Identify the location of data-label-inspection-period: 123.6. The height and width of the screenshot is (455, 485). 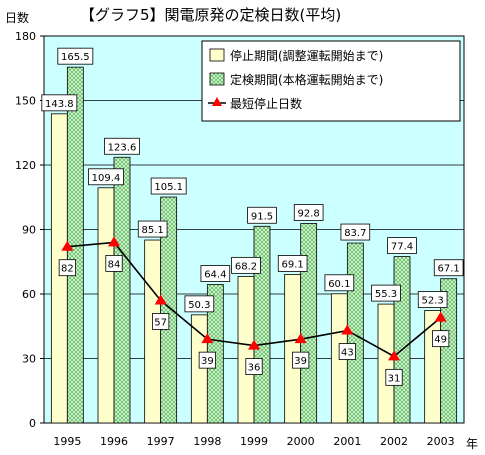
(122, 147).